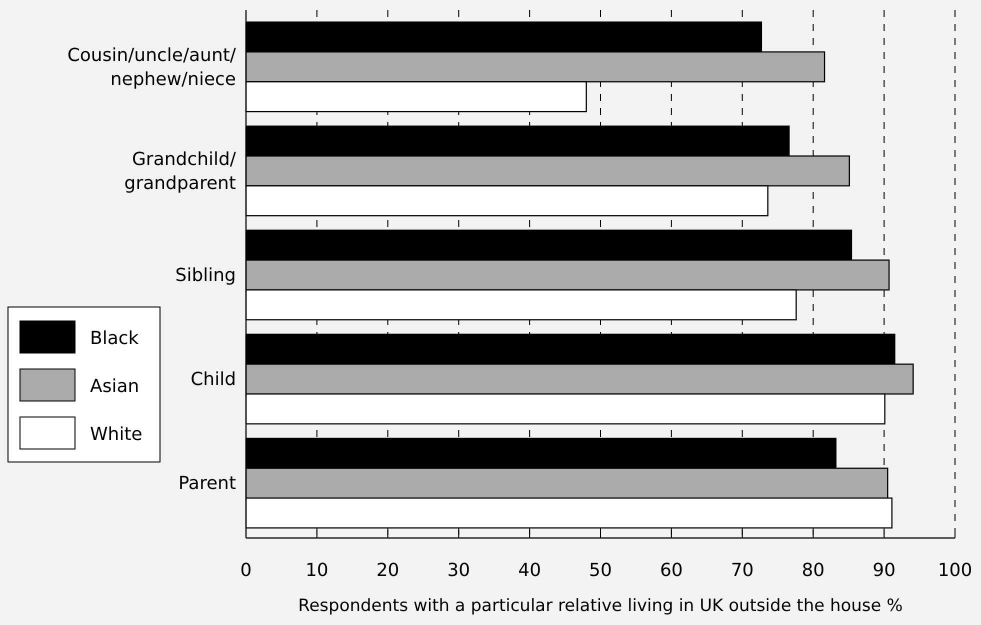 This screenshot has width=981, height=625. Describe the element at coordinates (458, 570) in the screenshot. I see `x-tick-label: 30` at that location.